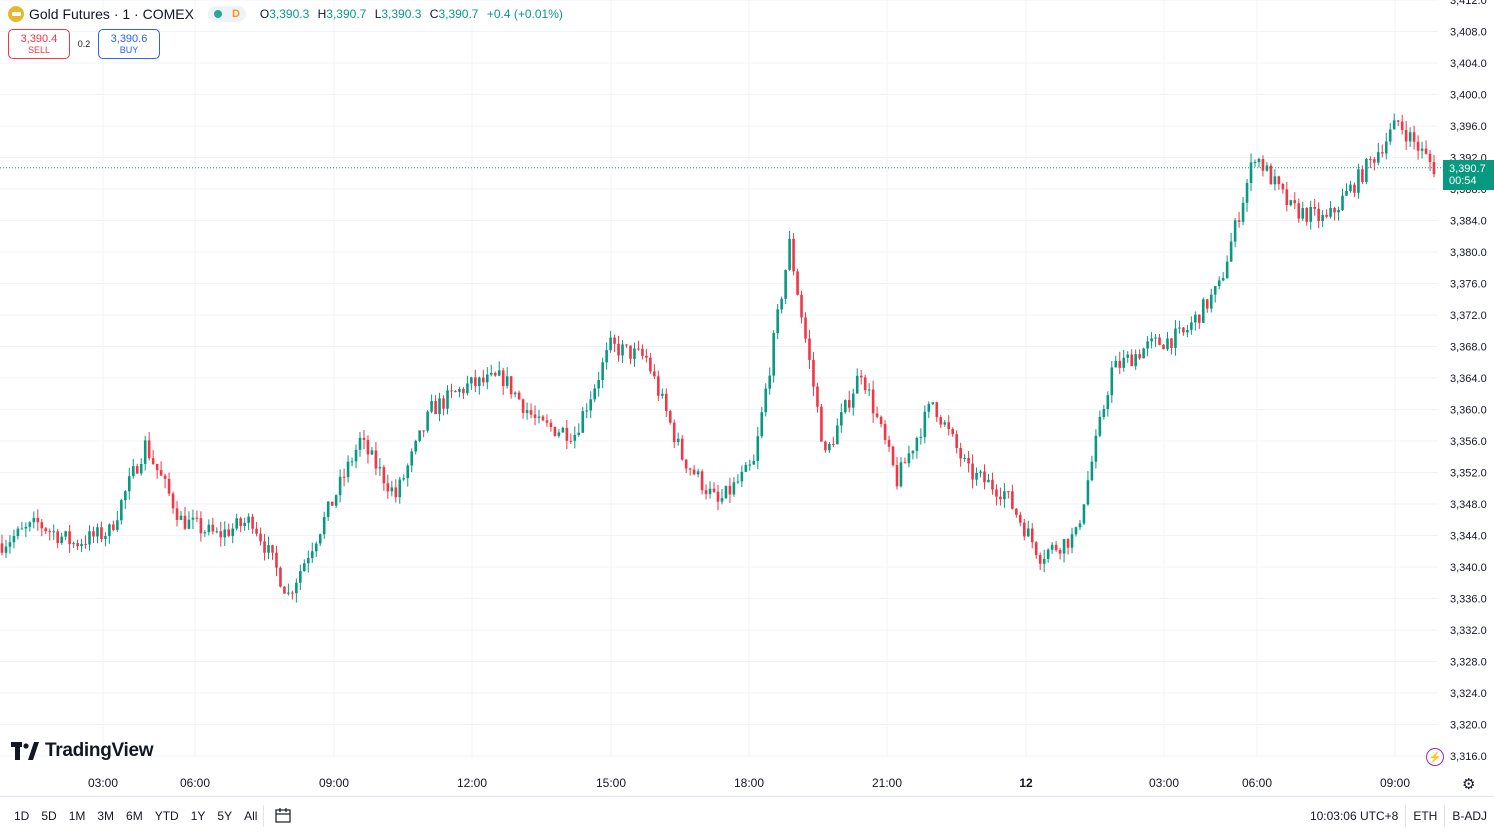 Image resolution: width=1494 pixels, height=834 pixels. What do you see at coordinates (1468, 537) in the screenshot?
I see `y-tick-label: 3,344.0` at bounding box center [1468, 537].